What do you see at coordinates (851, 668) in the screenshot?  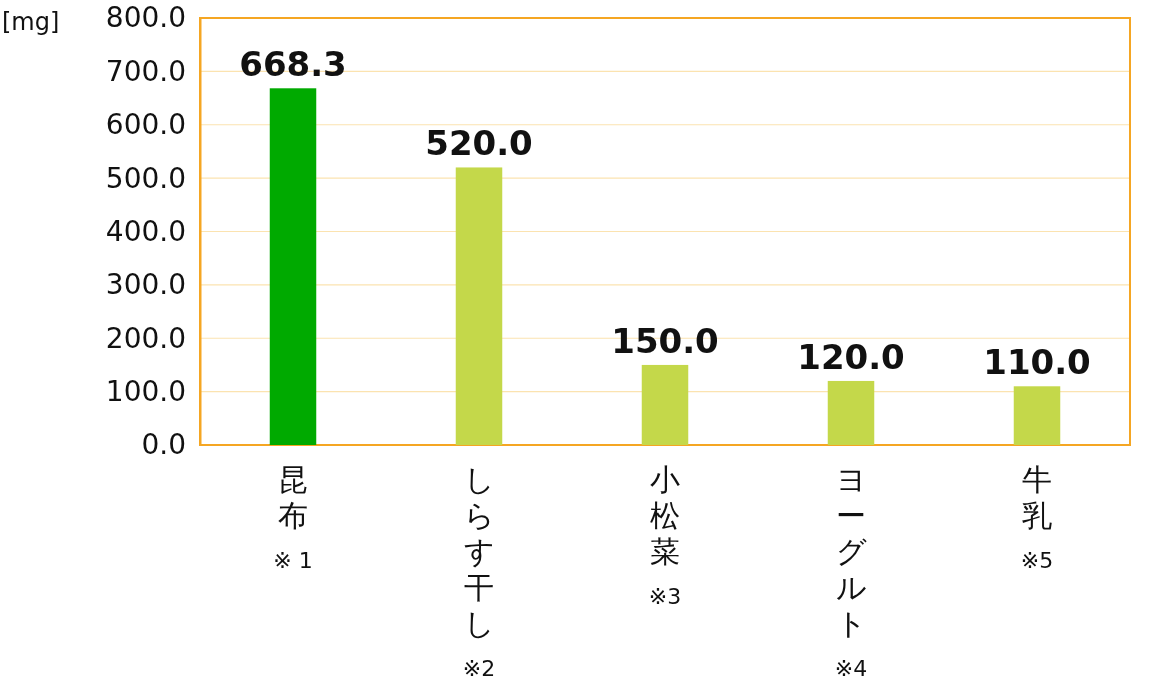 I see `text: ※4` at bounding box center [851, 668].